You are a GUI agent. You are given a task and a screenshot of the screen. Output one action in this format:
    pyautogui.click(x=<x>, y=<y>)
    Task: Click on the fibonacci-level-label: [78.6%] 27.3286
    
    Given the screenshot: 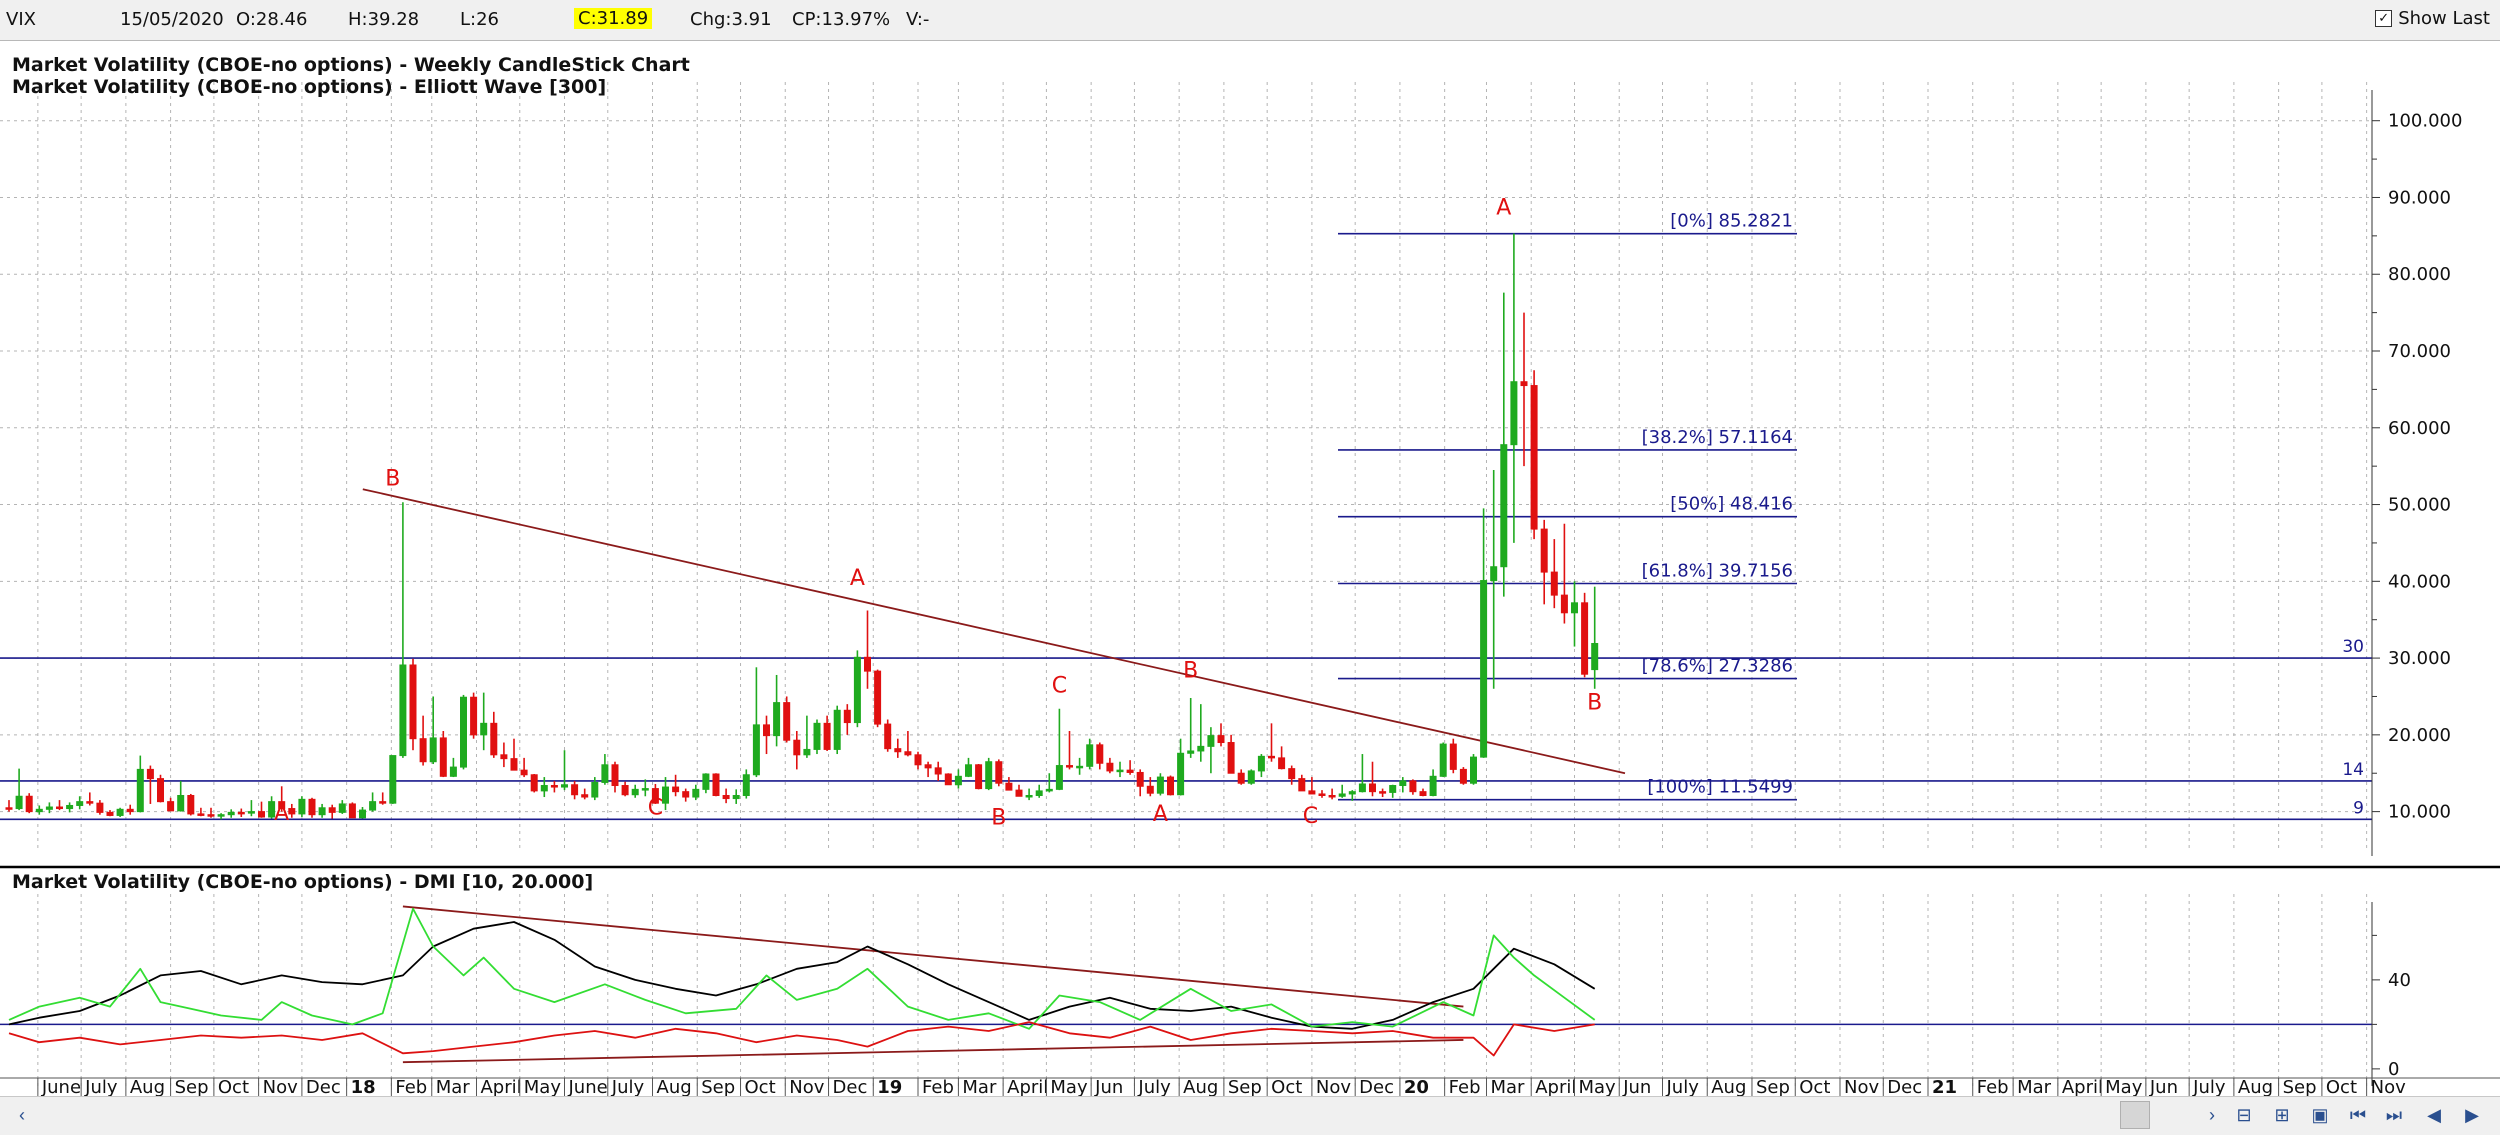 What is the action you would take?
    pyautogui.click(x=1717, y=666)
    